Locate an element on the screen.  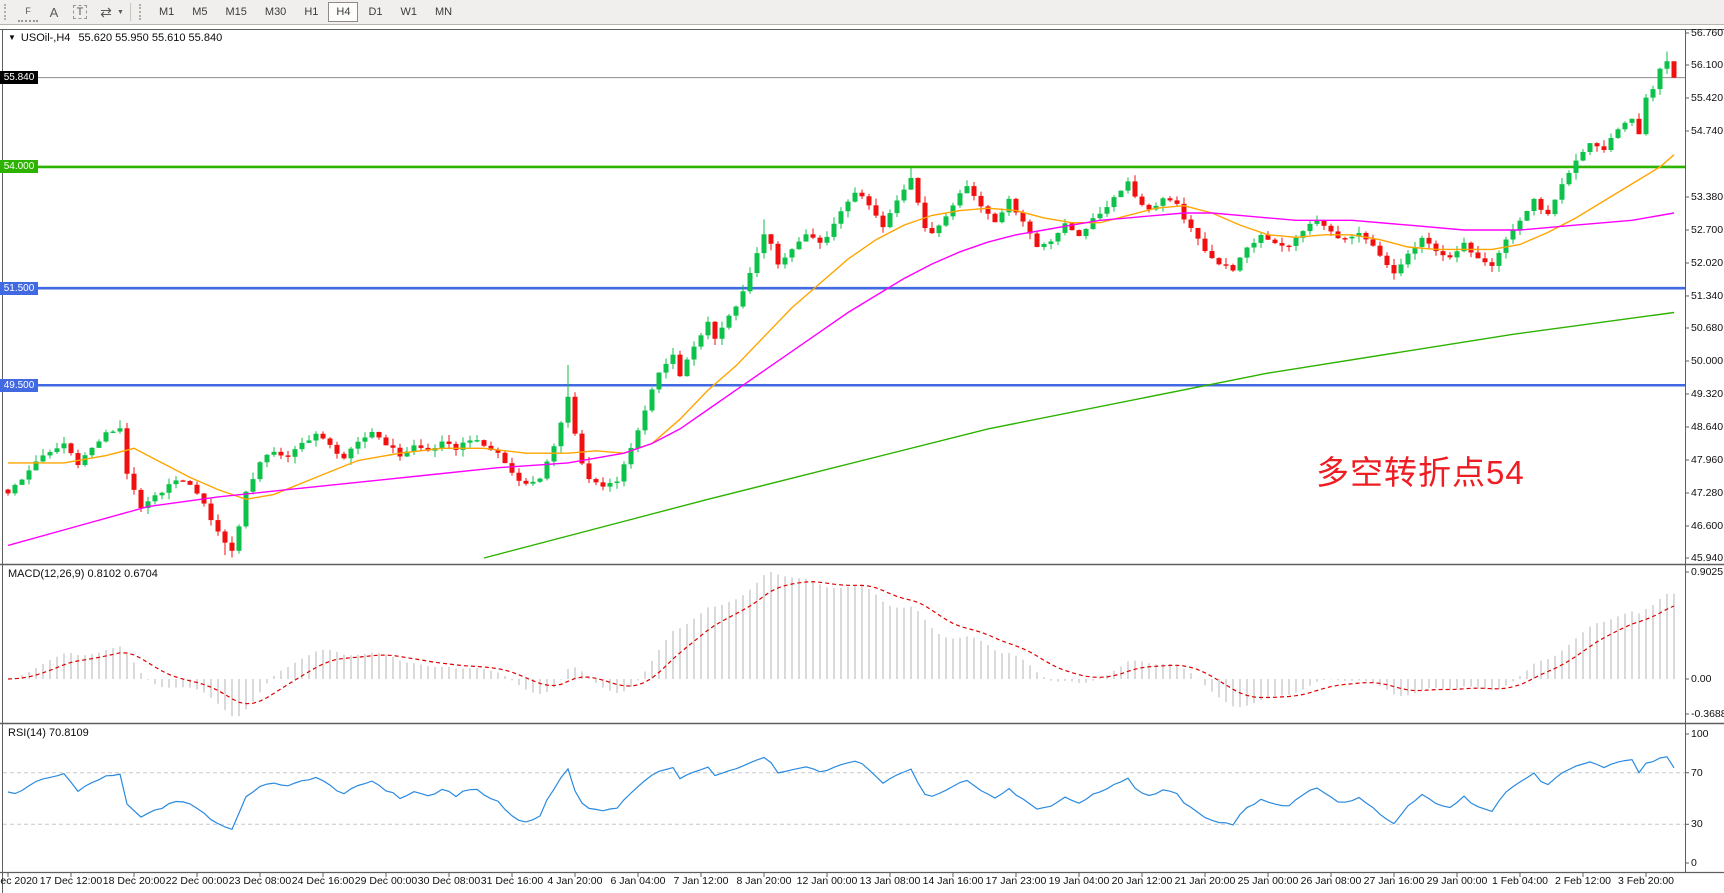
label-tool-icon: A is located at coordinates (54, 12).